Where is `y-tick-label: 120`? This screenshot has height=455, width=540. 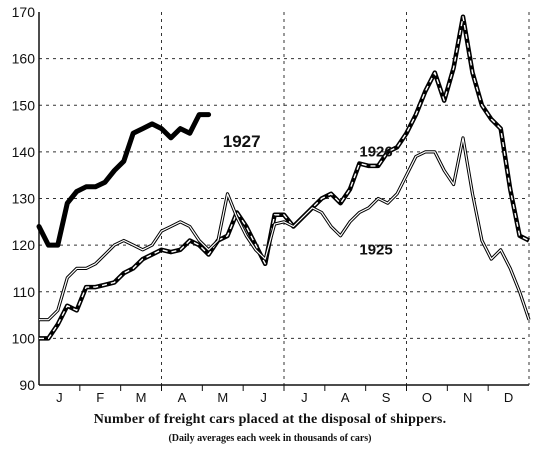 y-tick-label: 120 is located at coordinates (24, 245).